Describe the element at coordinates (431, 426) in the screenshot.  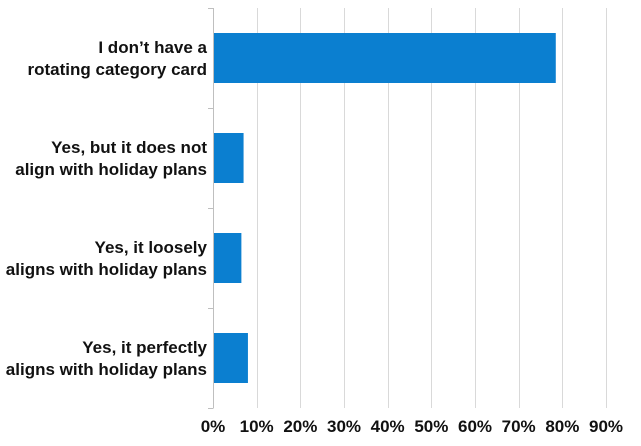
I see `x-tick-label-50: 50%` at that location.